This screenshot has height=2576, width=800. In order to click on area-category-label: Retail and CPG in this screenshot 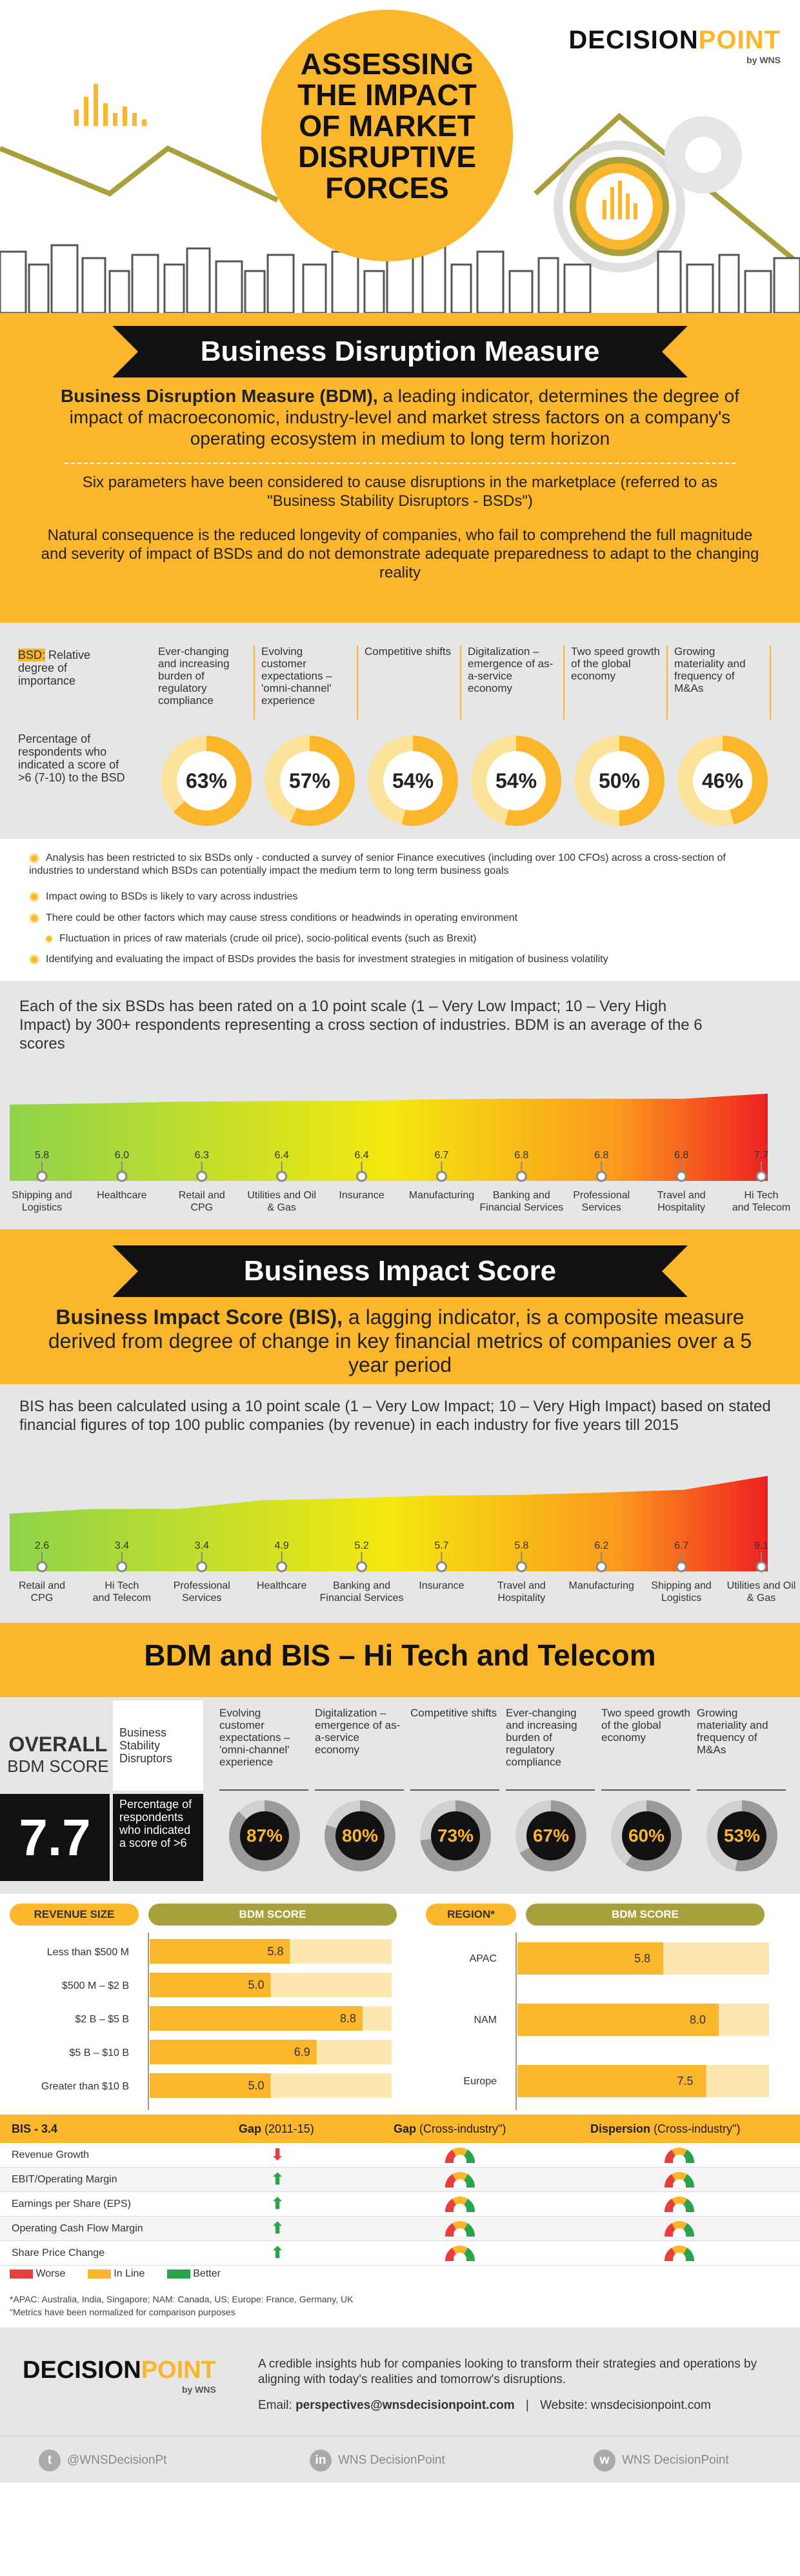, I will do `click(202, 1201)`.